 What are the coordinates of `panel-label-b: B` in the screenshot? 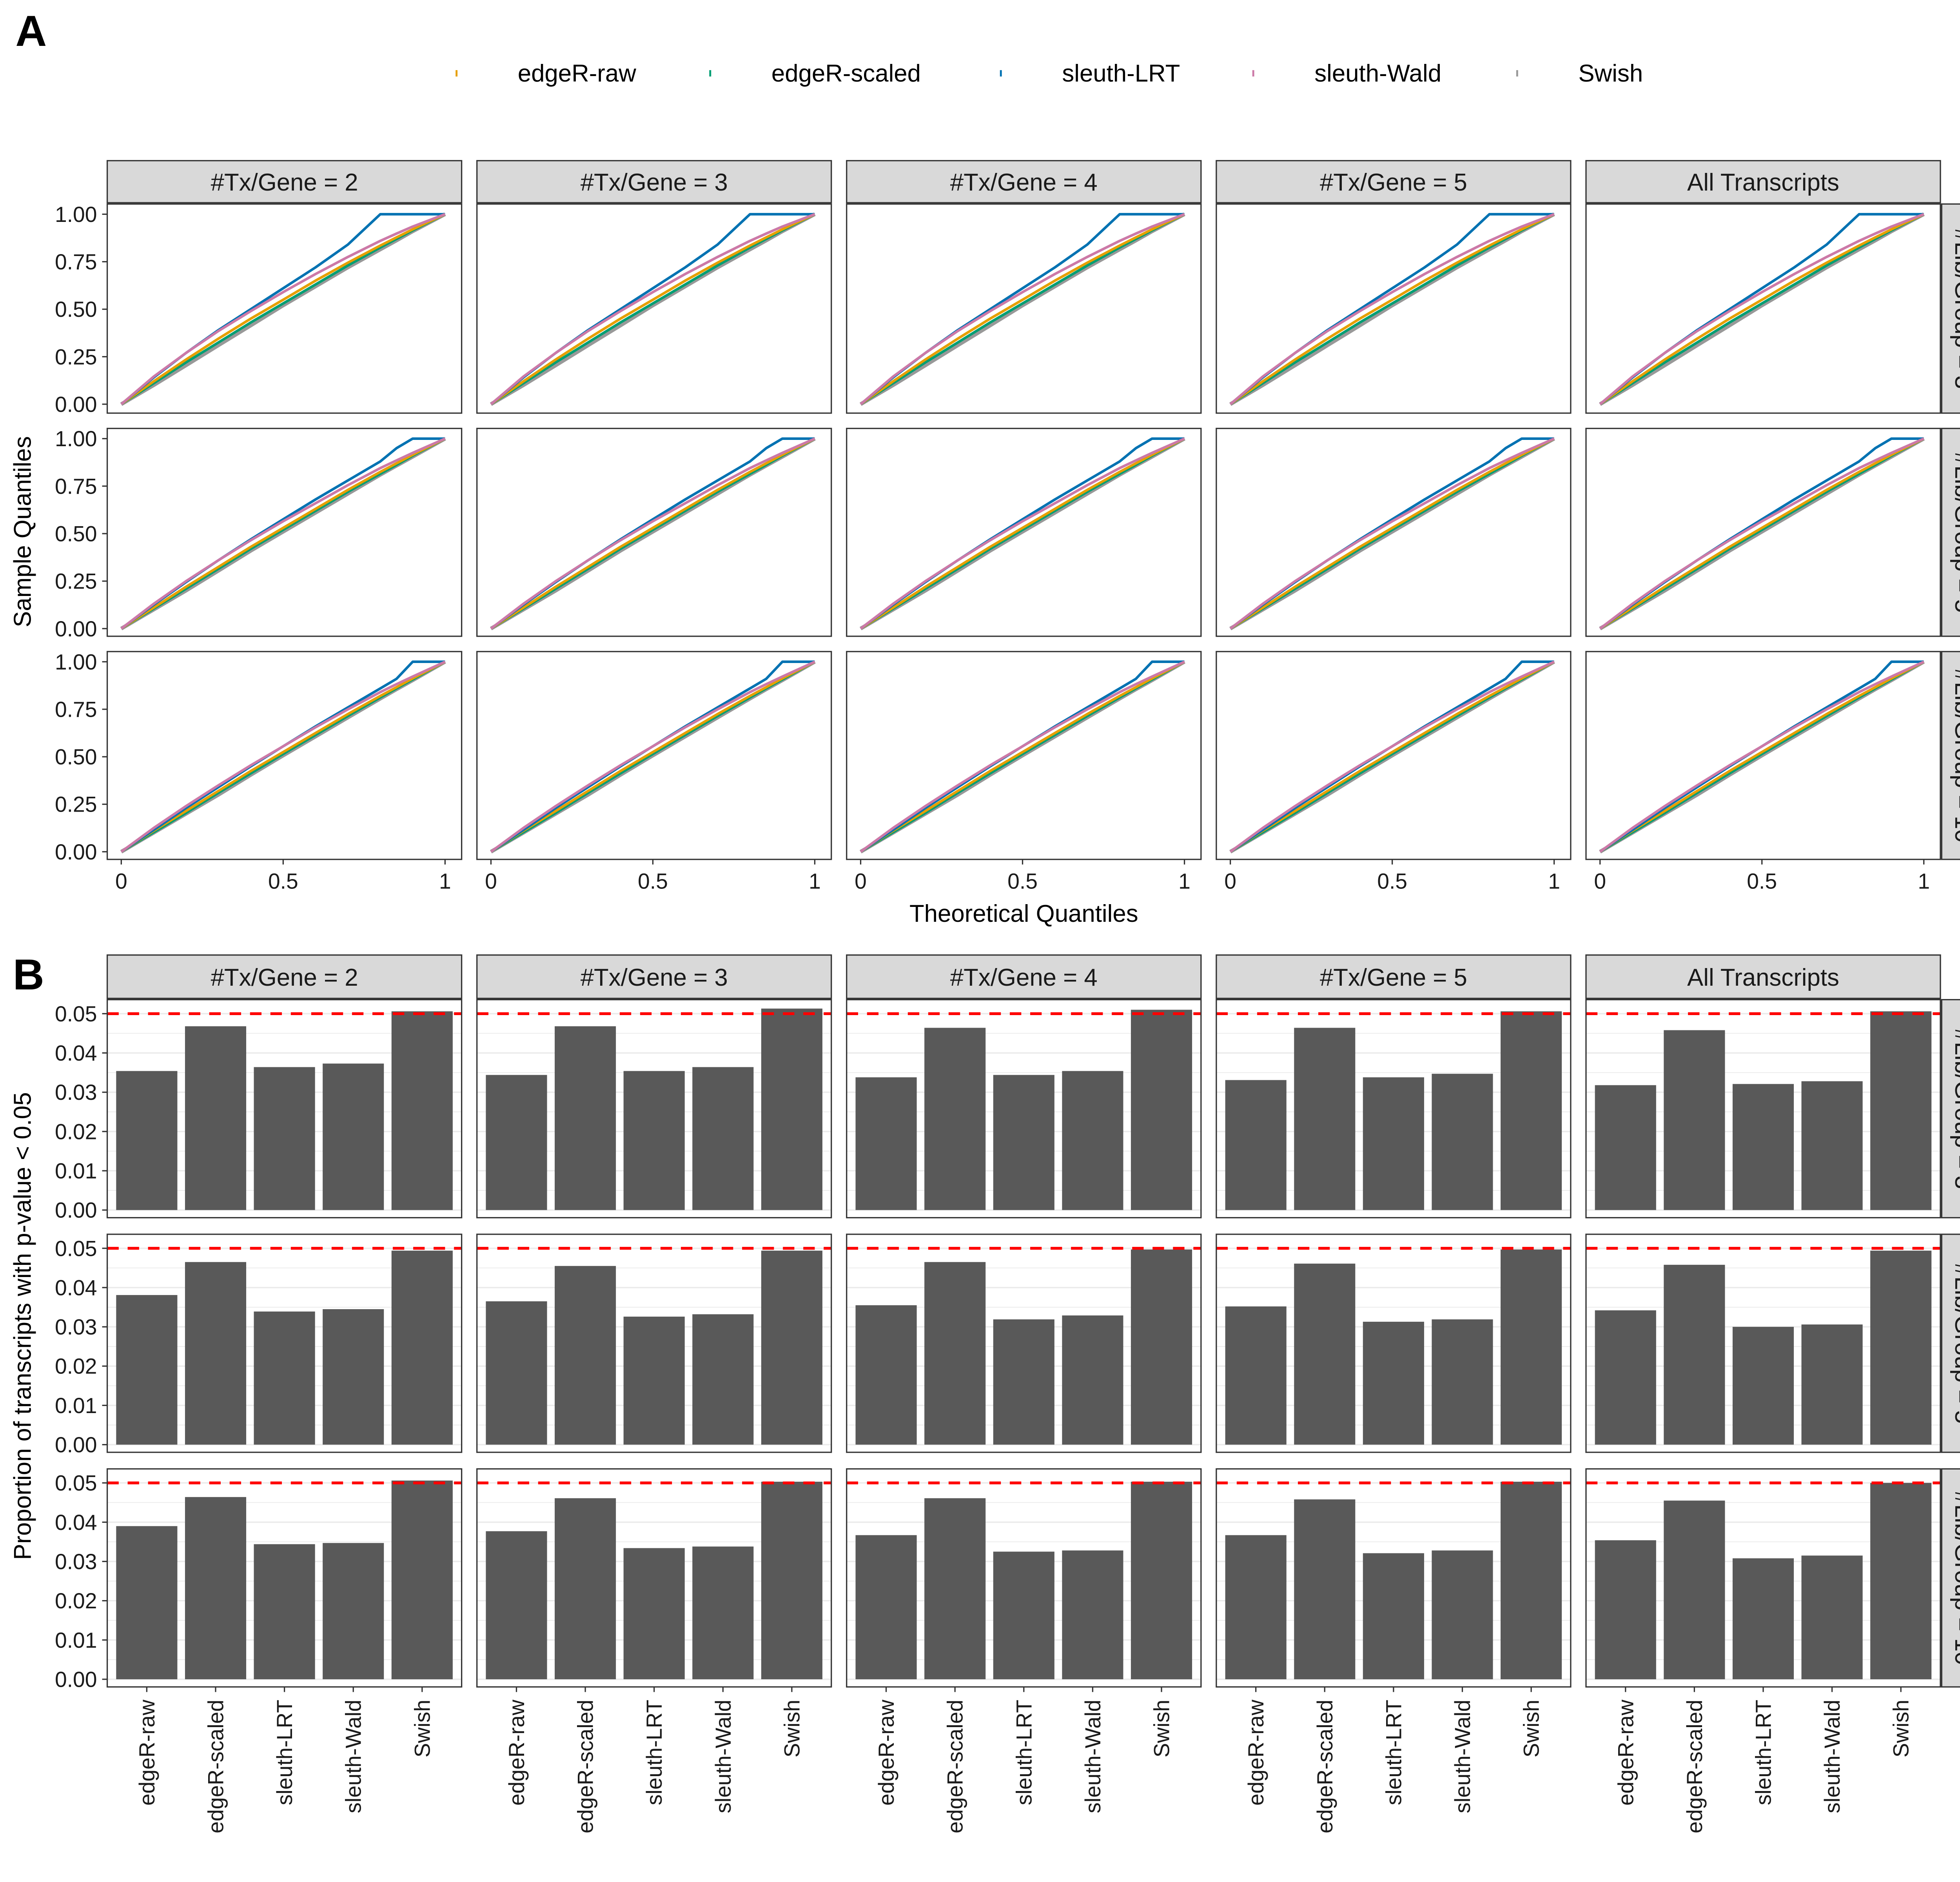 It's located at (28, 975).